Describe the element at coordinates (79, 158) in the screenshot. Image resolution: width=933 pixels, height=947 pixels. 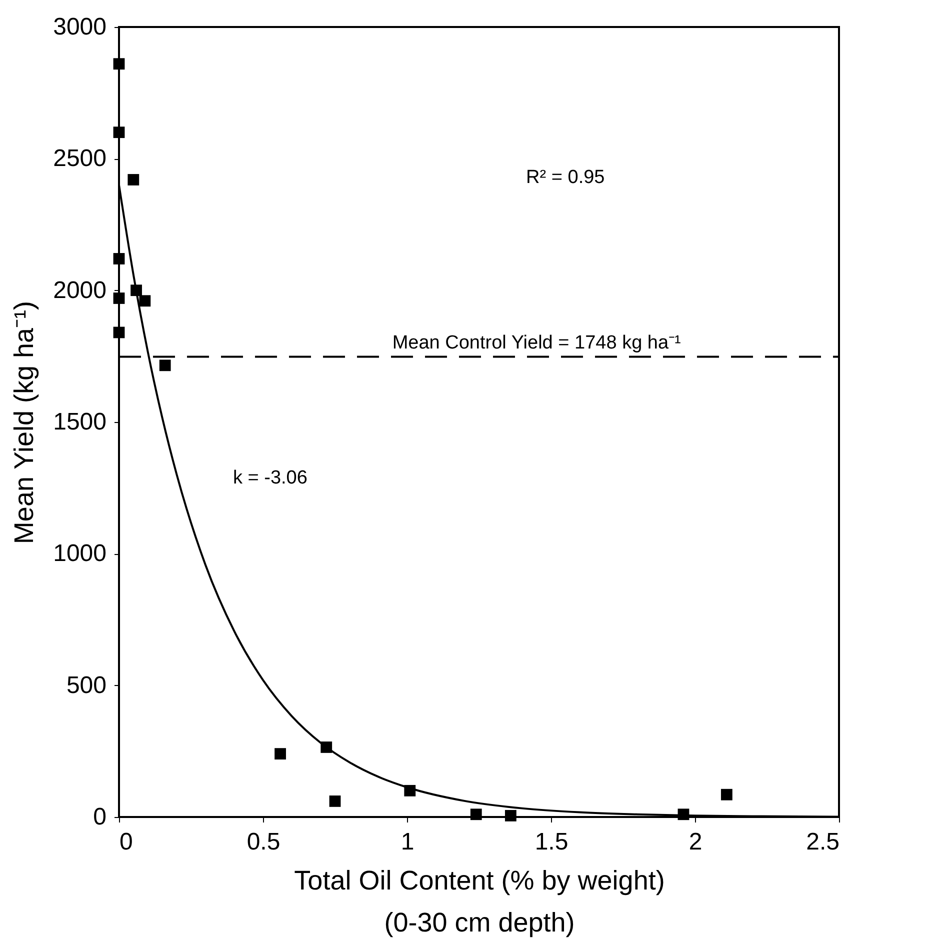
I see `y-tick-label: 2500` at that location.